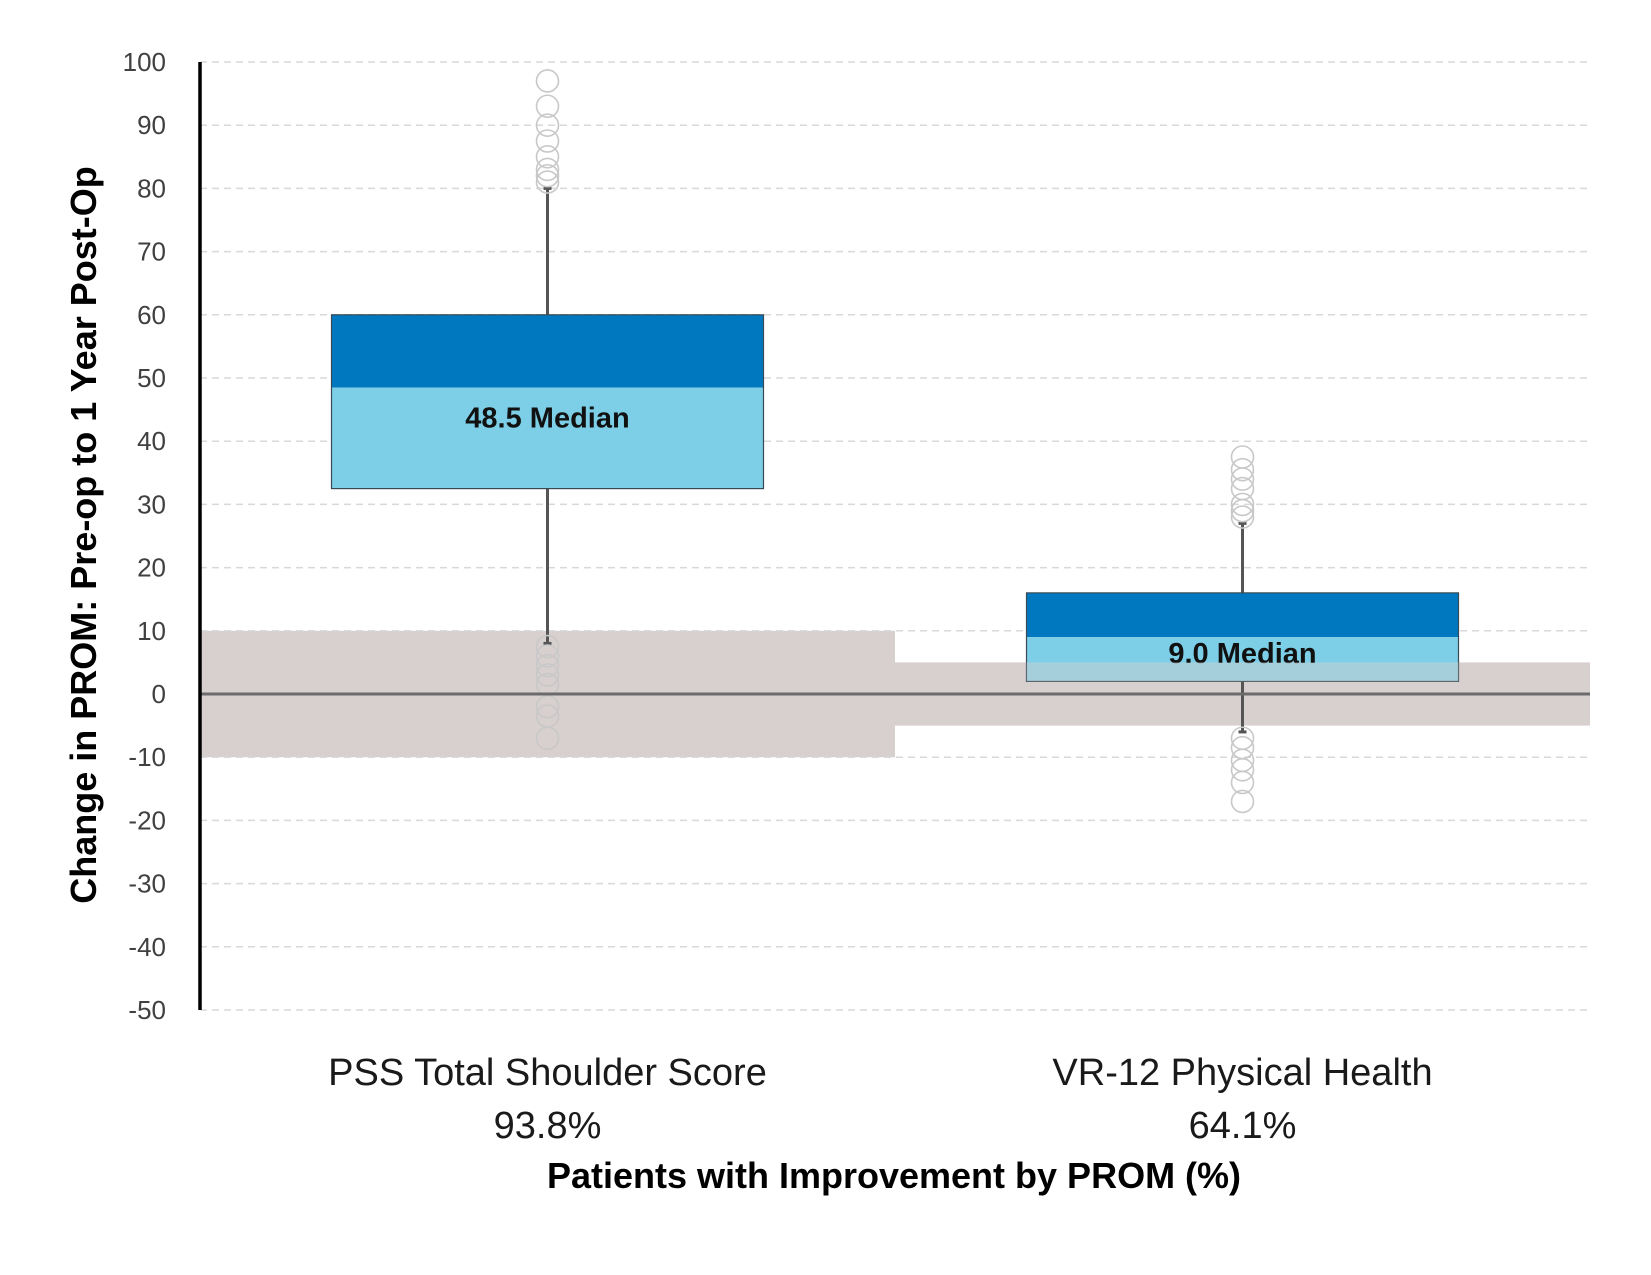 The height and width of the screenshot is (1275, 1651). What do you see at coordinates (147, 884) in the screenshot?
I see `y-tick-label: -30` at bounding box center [147, 884].